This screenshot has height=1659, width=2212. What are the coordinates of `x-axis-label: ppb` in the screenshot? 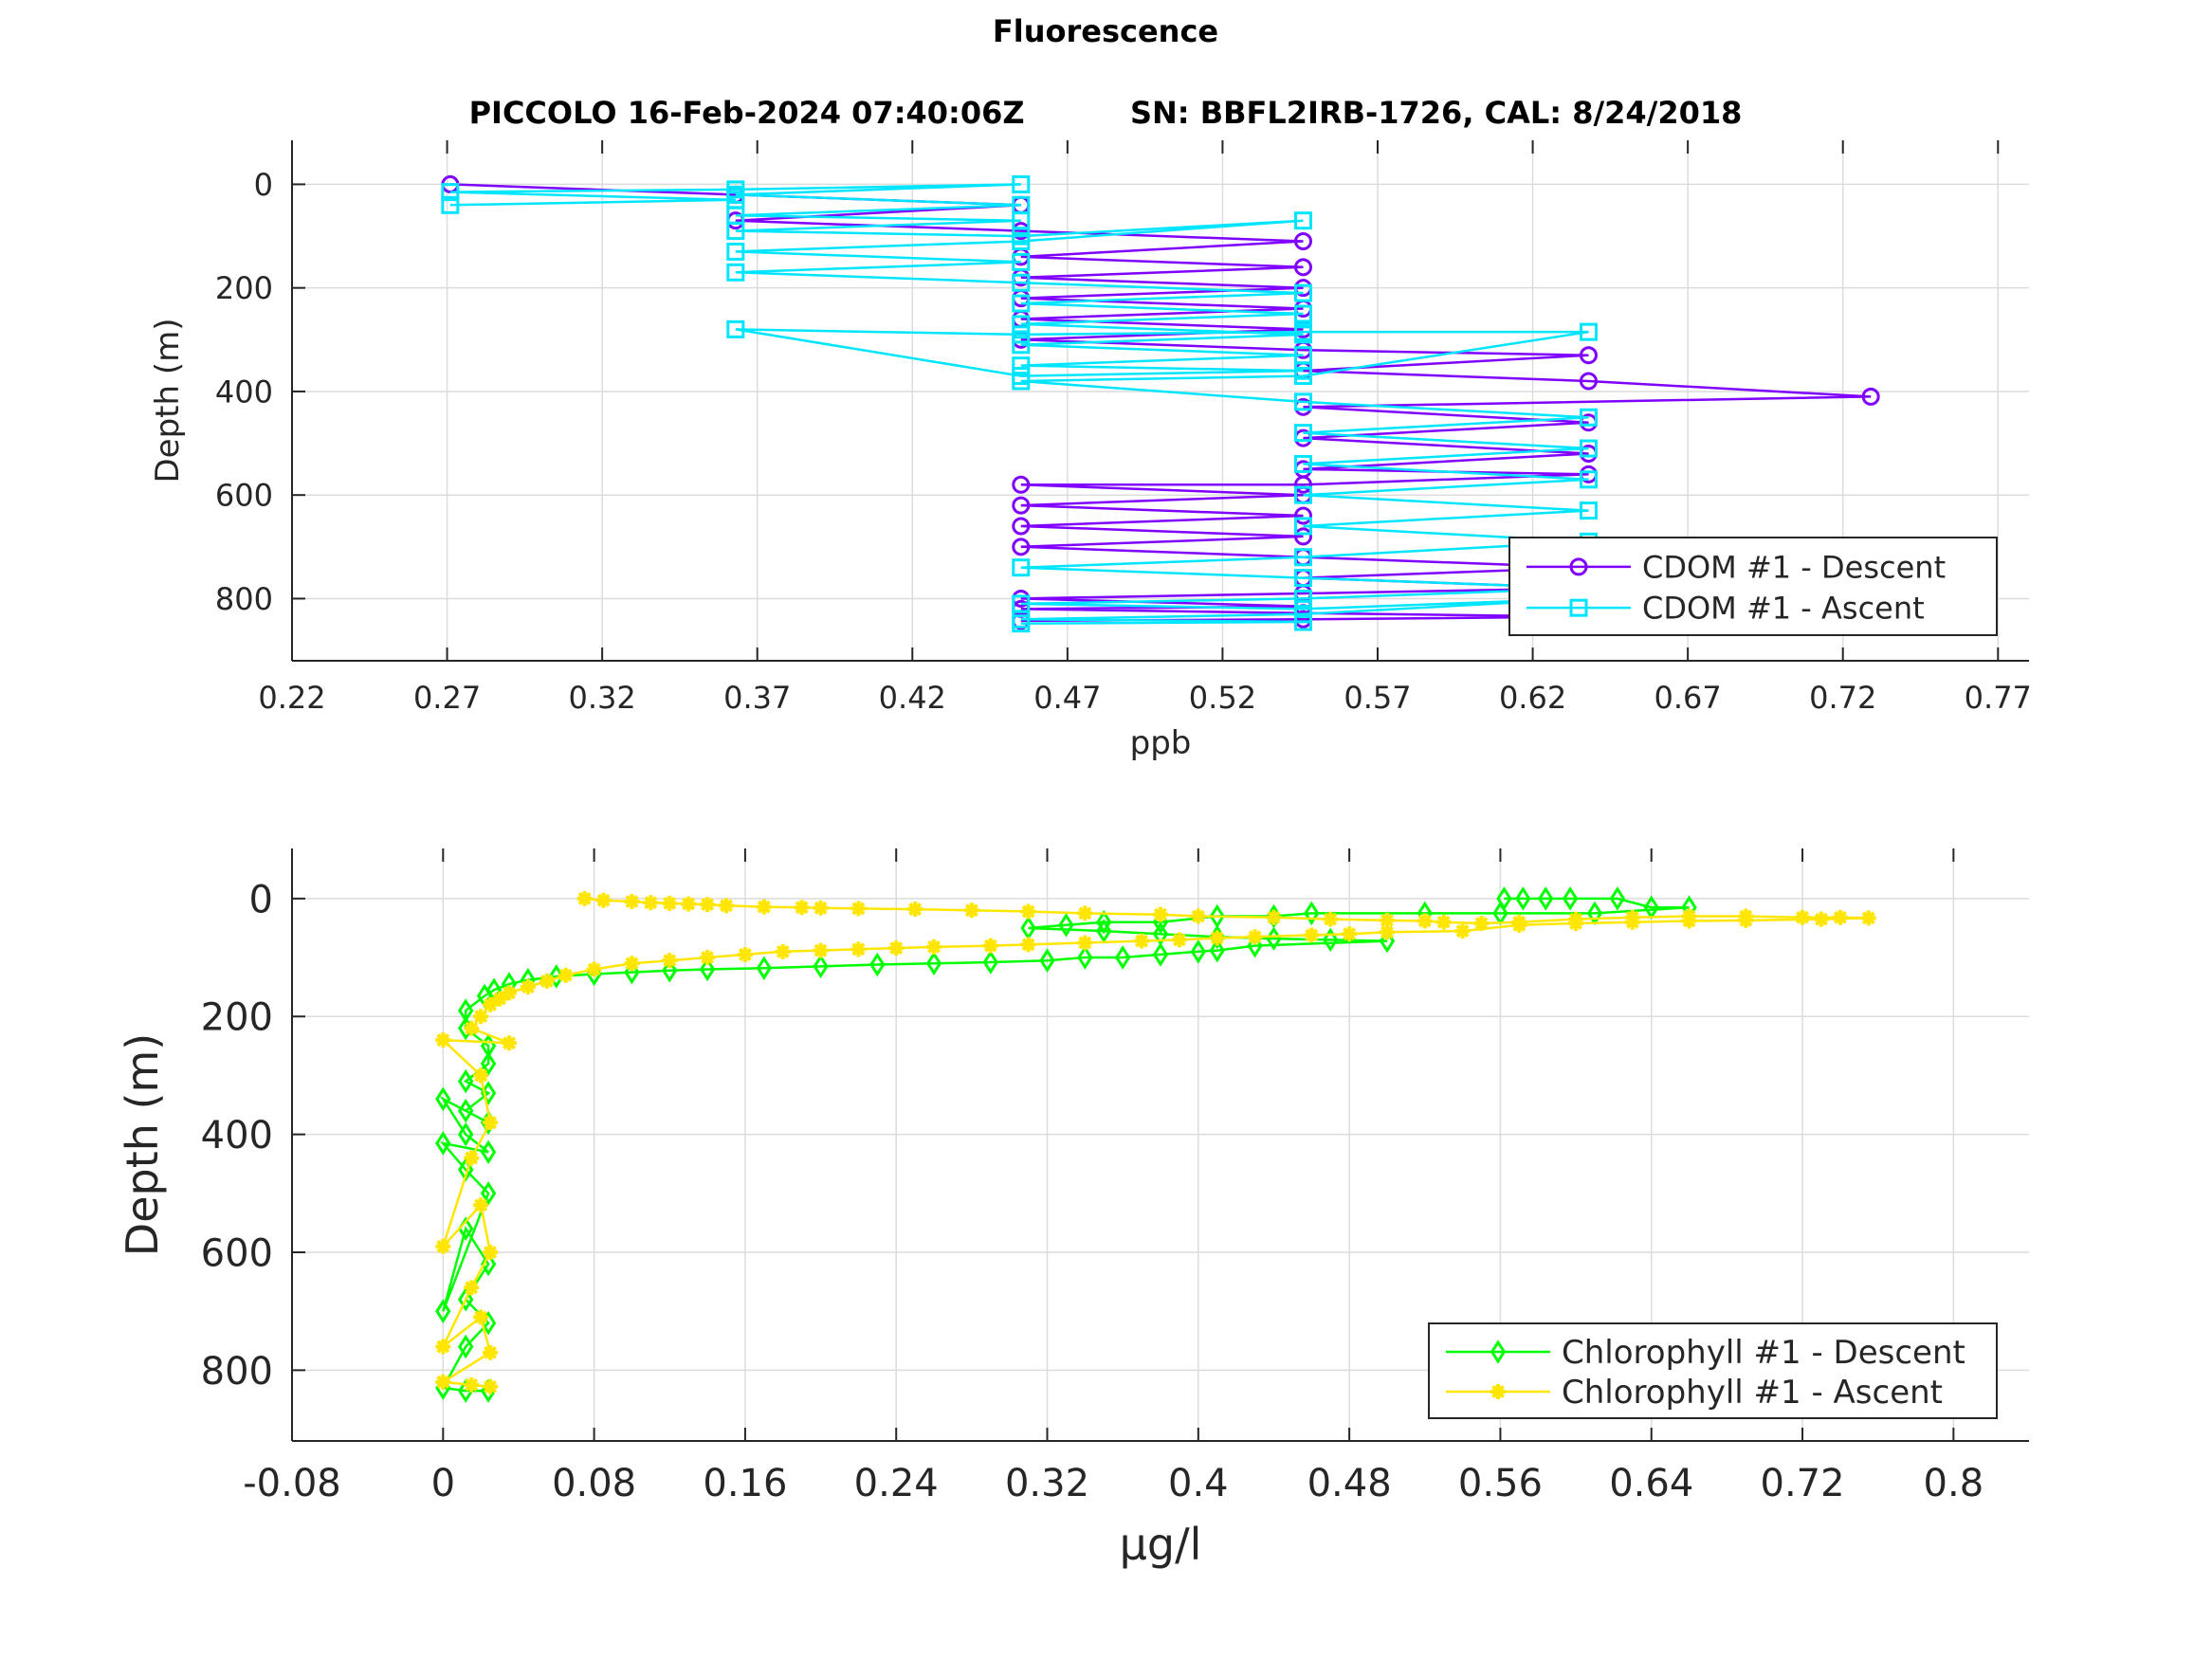 It's located at (1161, 743).